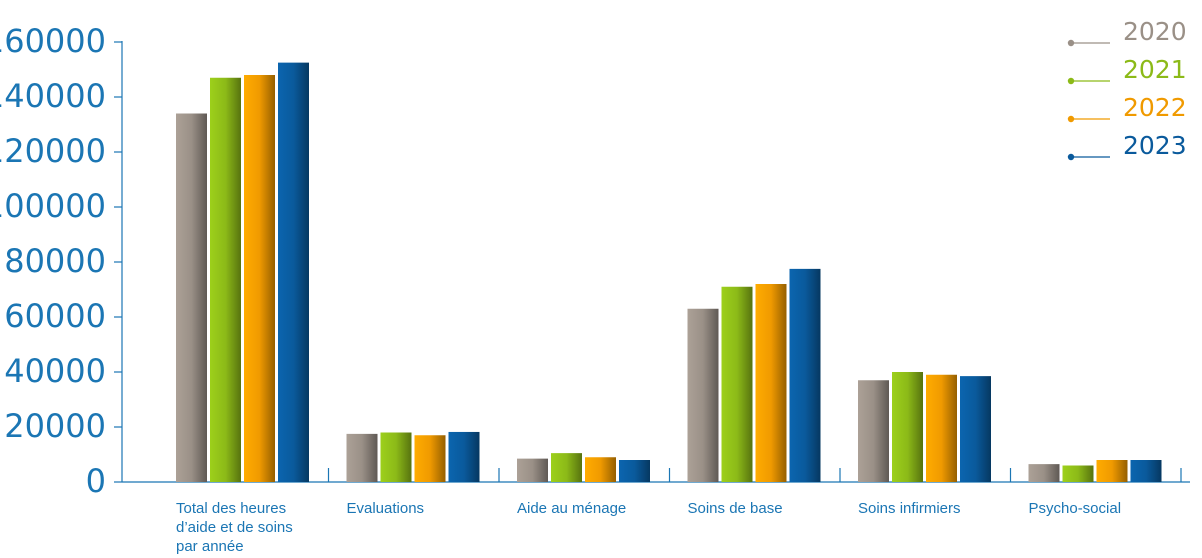  Describe the element at coordinates (909, 508) in the screenshot. I see `x-tick-label: Soins infirmiers` at that location.